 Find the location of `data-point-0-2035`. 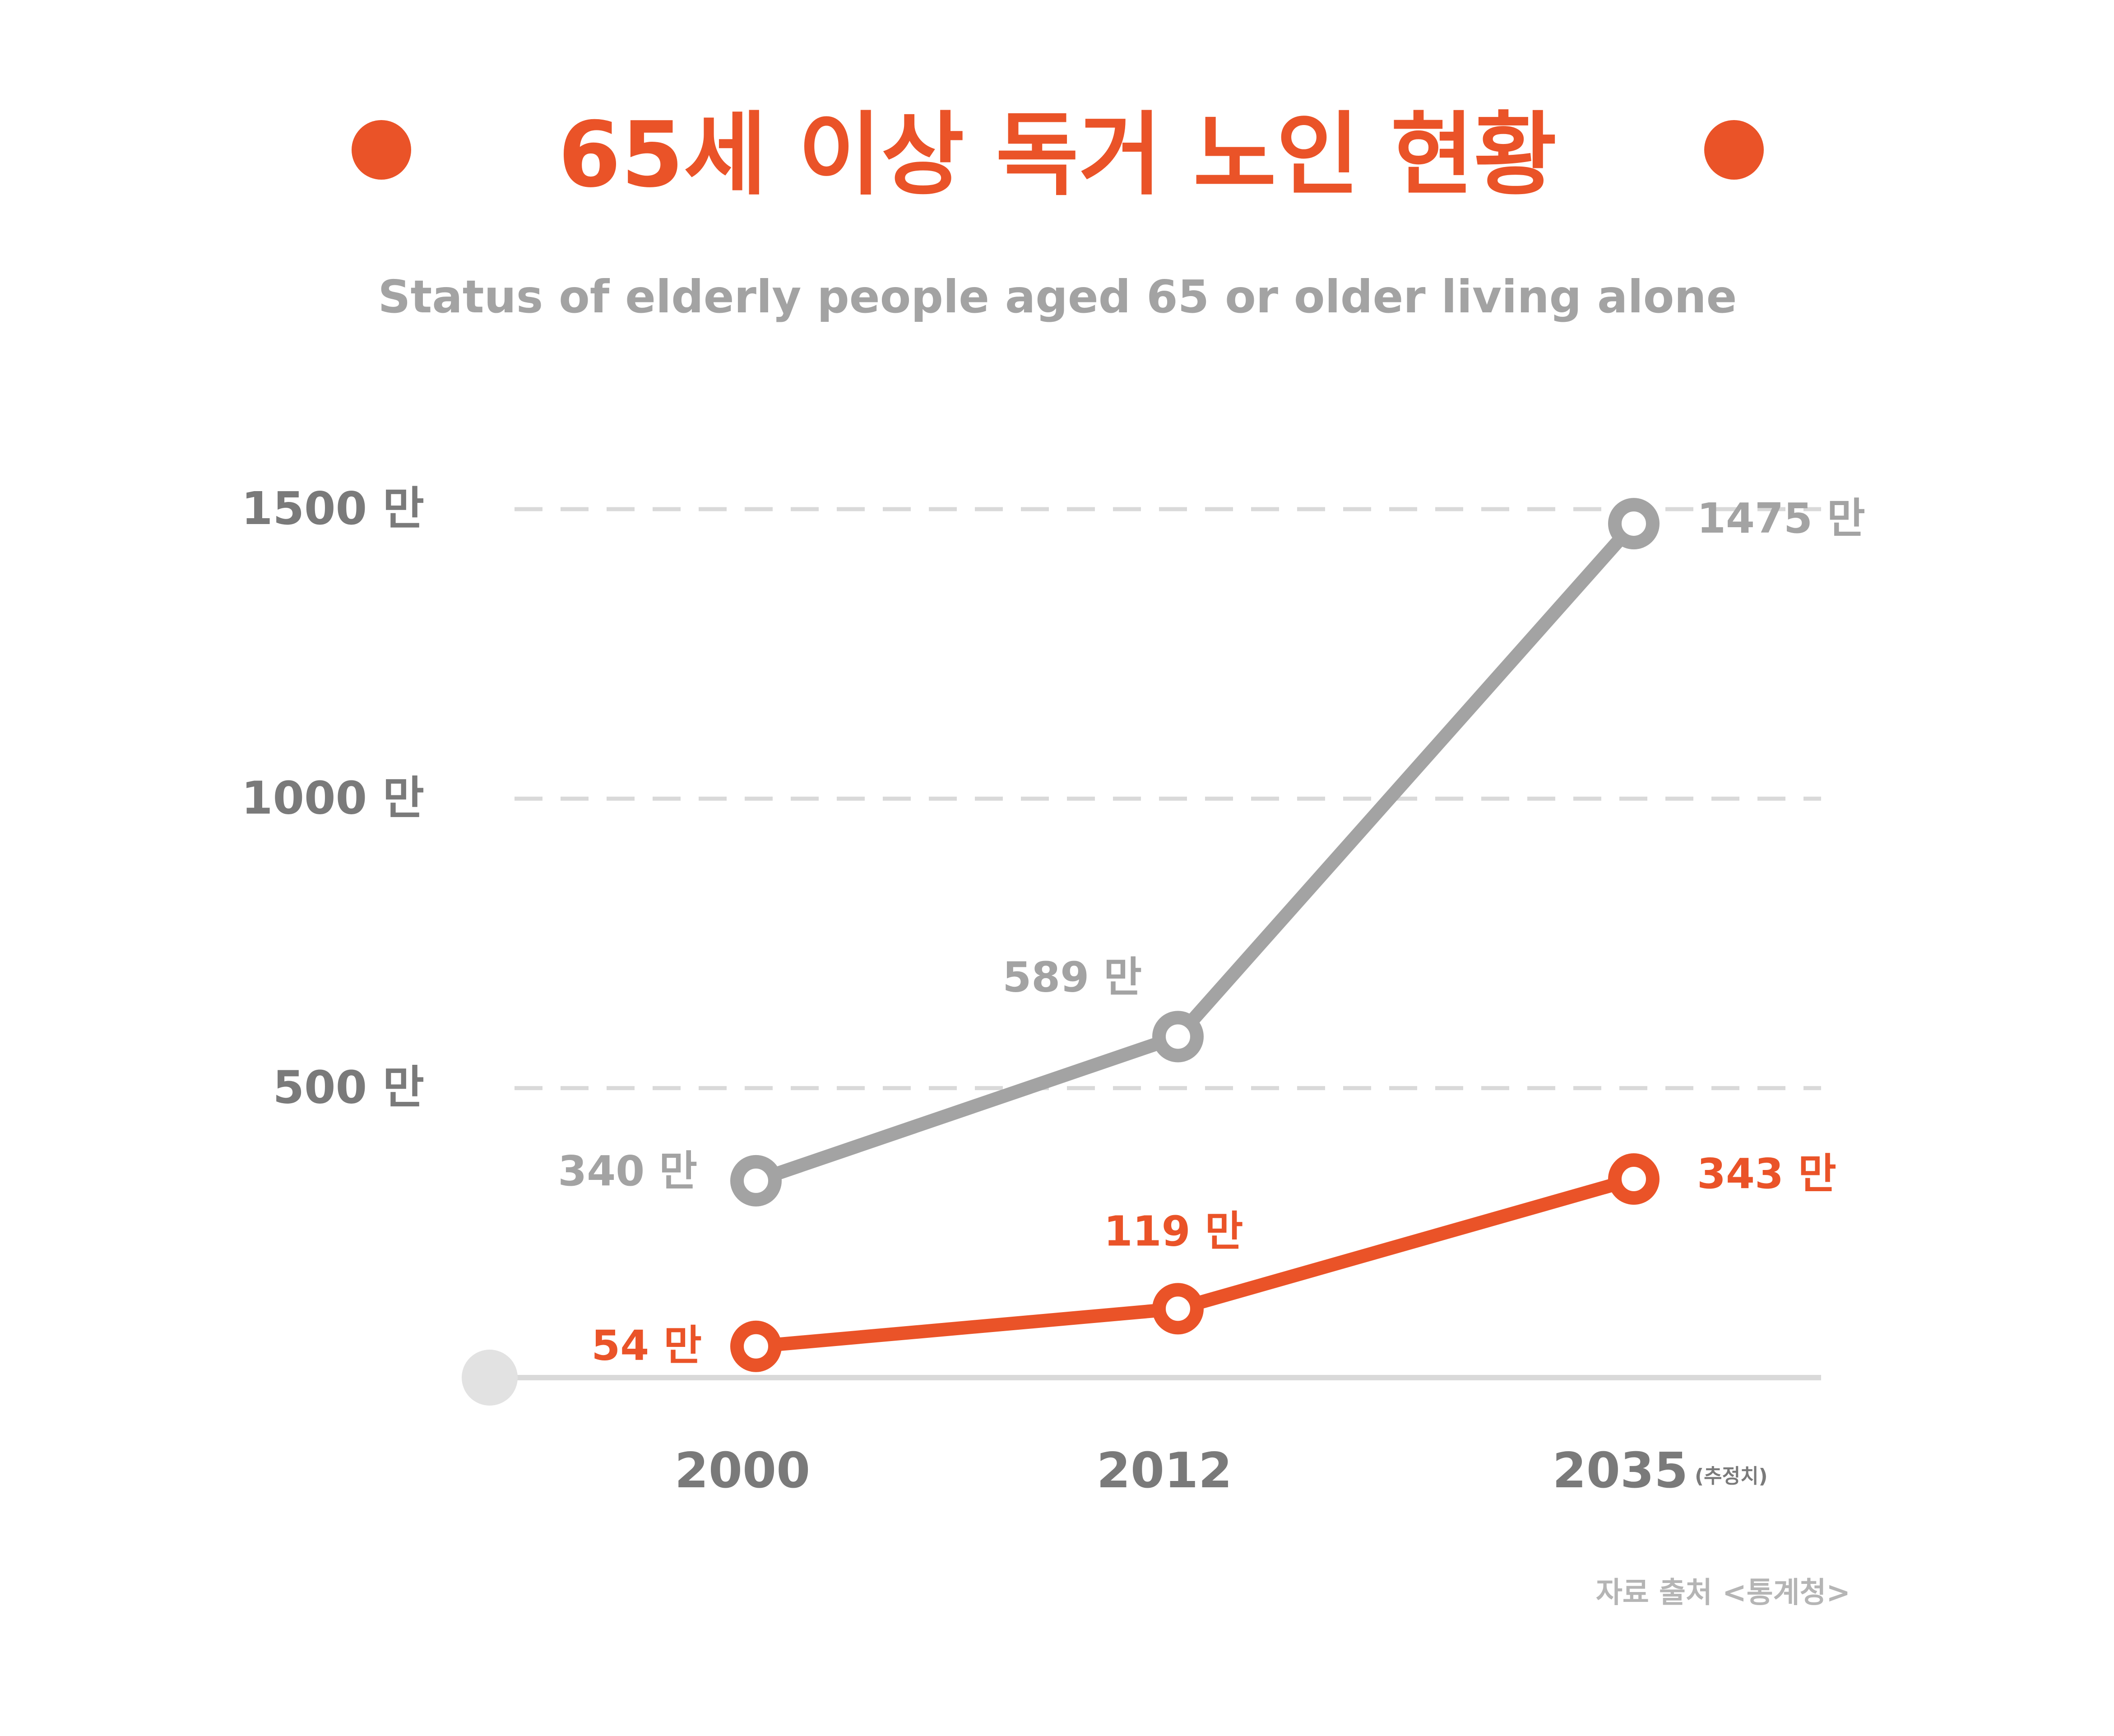

data-point-0-2035 is located at coordinates (1634, 524).